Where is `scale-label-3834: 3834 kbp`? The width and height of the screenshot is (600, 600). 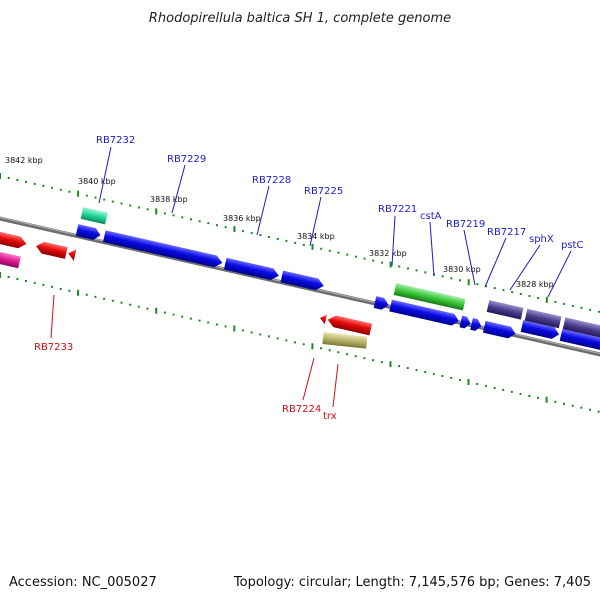
scale-label-3834: 3834 kbp is located at coordinates (316, 236).